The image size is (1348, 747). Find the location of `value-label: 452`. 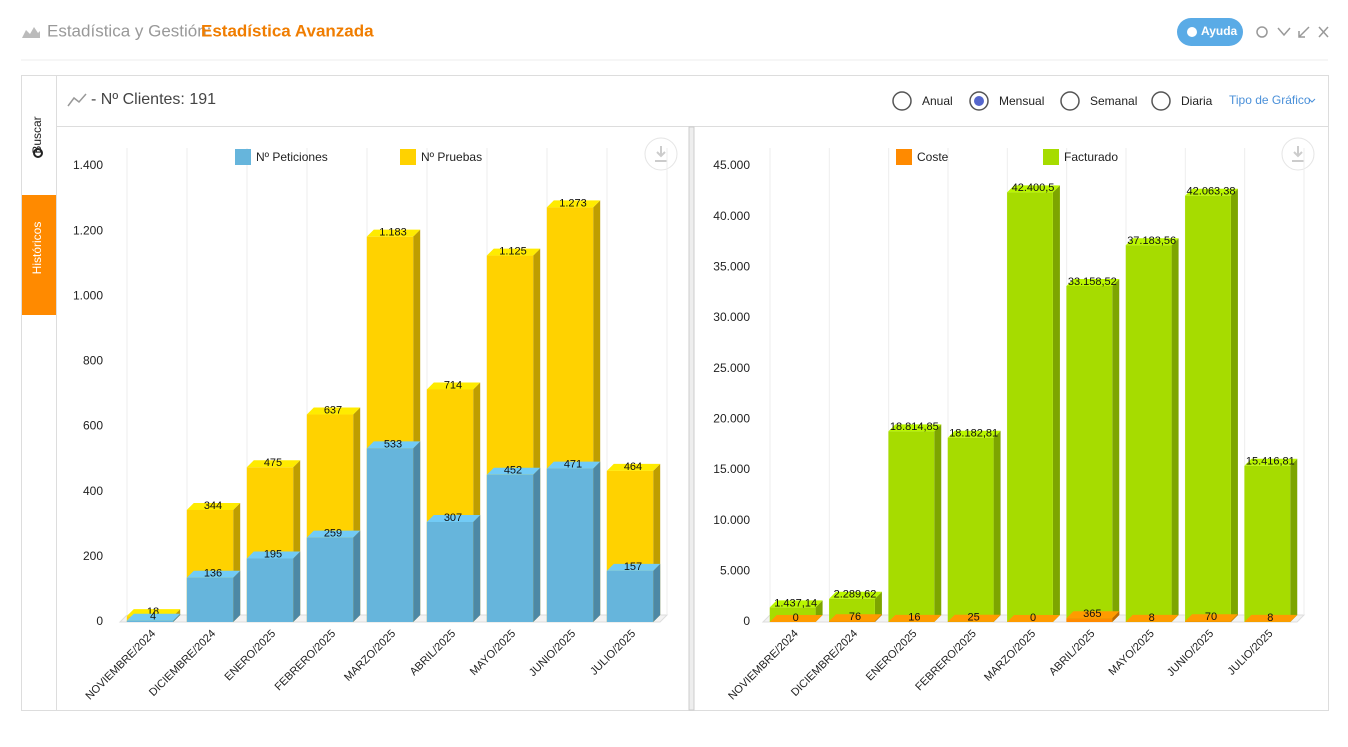

value-label: 452 is located at coordinates (513, 471).